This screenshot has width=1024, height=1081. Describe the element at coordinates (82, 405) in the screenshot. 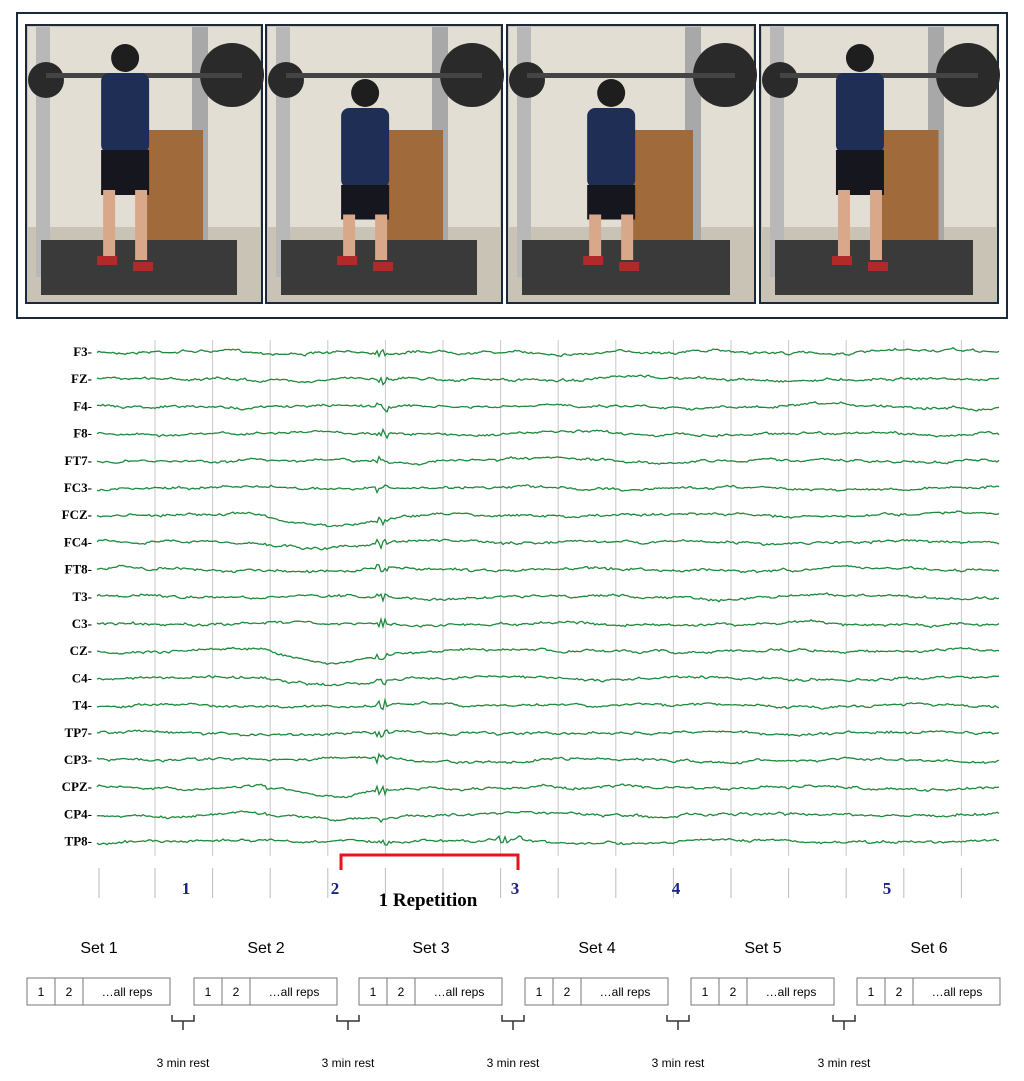

I see `channel-label: F4-` at that location.